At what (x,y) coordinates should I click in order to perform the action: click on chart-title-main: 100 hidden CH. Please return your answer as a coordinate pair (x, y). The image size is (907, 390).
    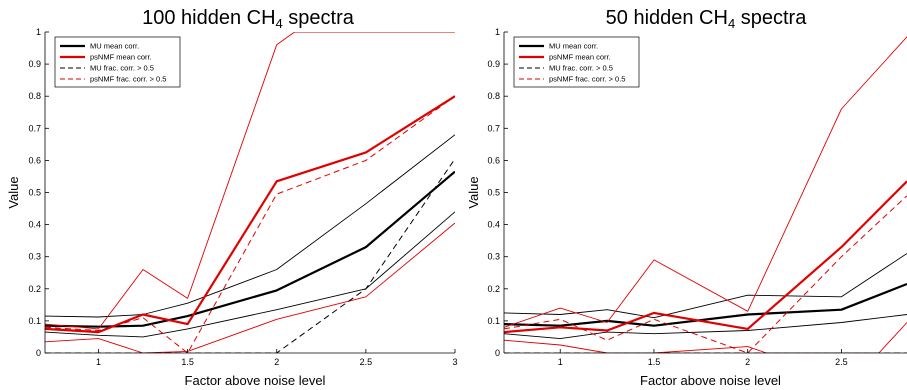
    Looking at the image, I should click on (208, 18).